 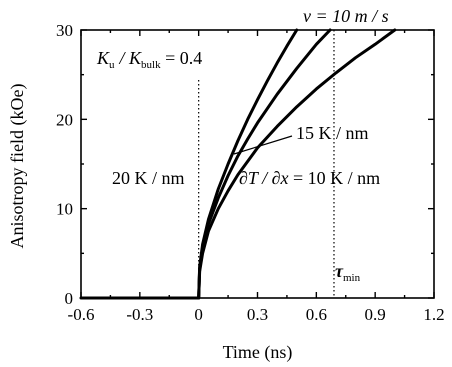 I want to click on k-bulk-subscript: bulk, so click(x=151, y=65).